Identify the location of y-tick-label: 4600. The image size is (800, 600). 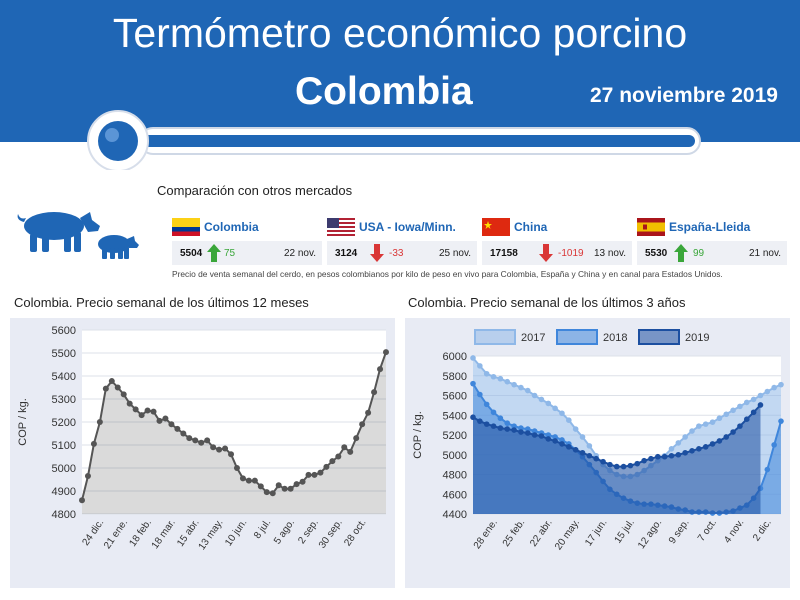
(455, 495).